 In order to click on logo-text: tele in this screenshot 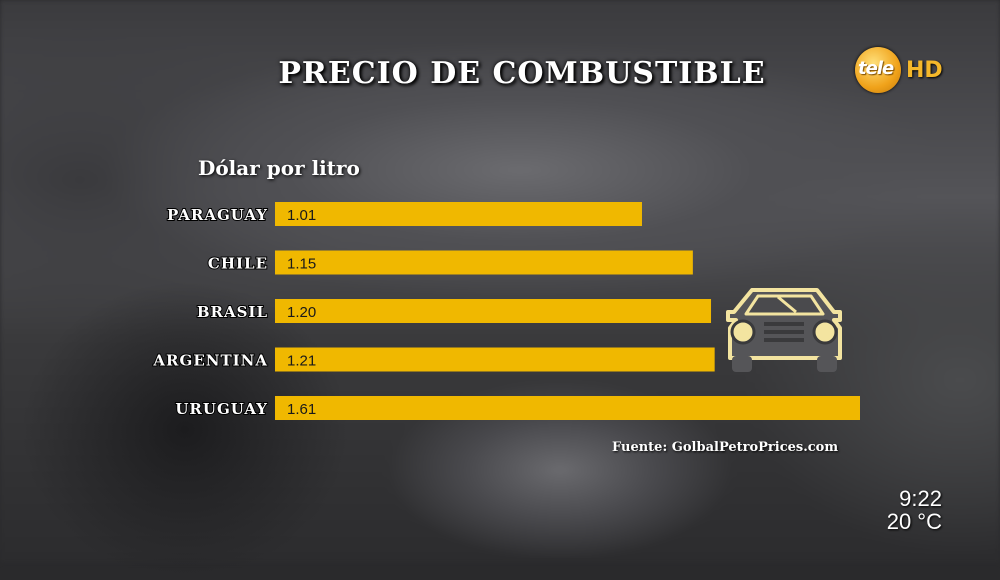, I will do `click(876, 68)`.